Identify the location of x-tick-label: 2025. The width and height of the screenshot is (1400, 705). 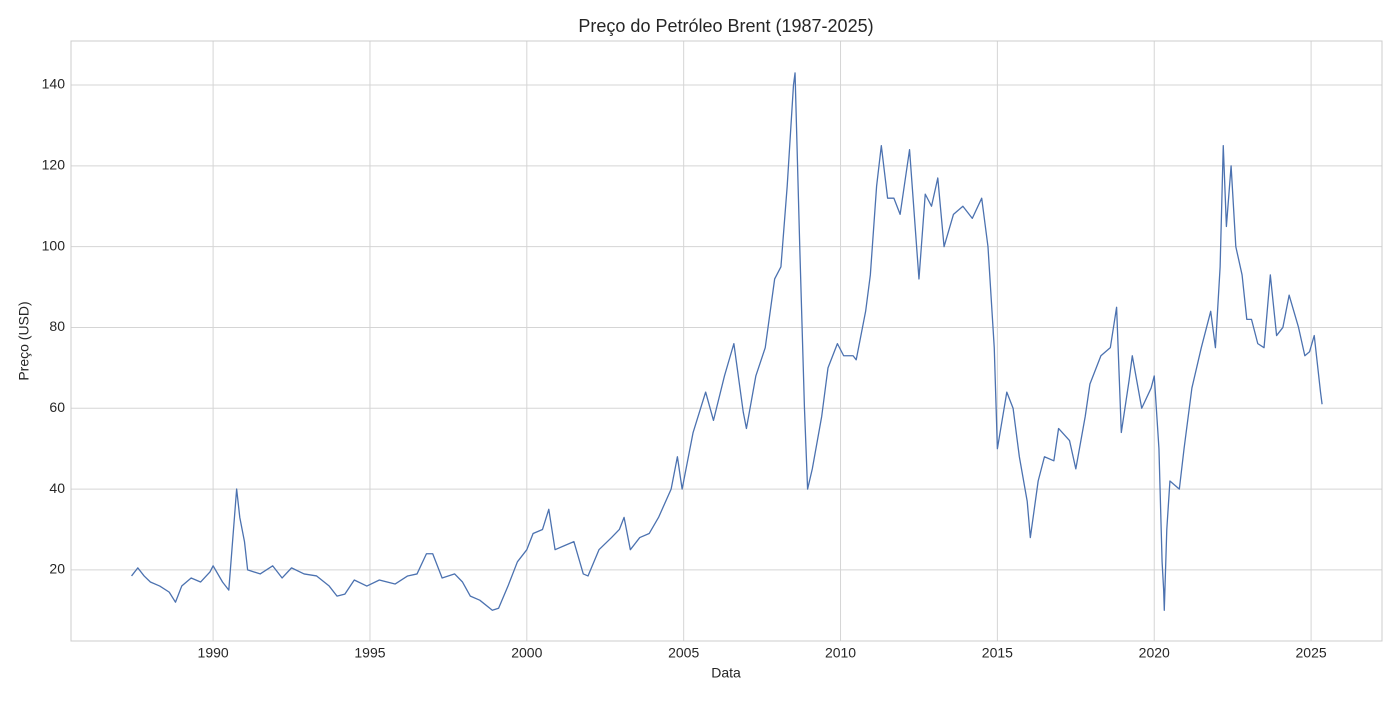
(1311, 653).